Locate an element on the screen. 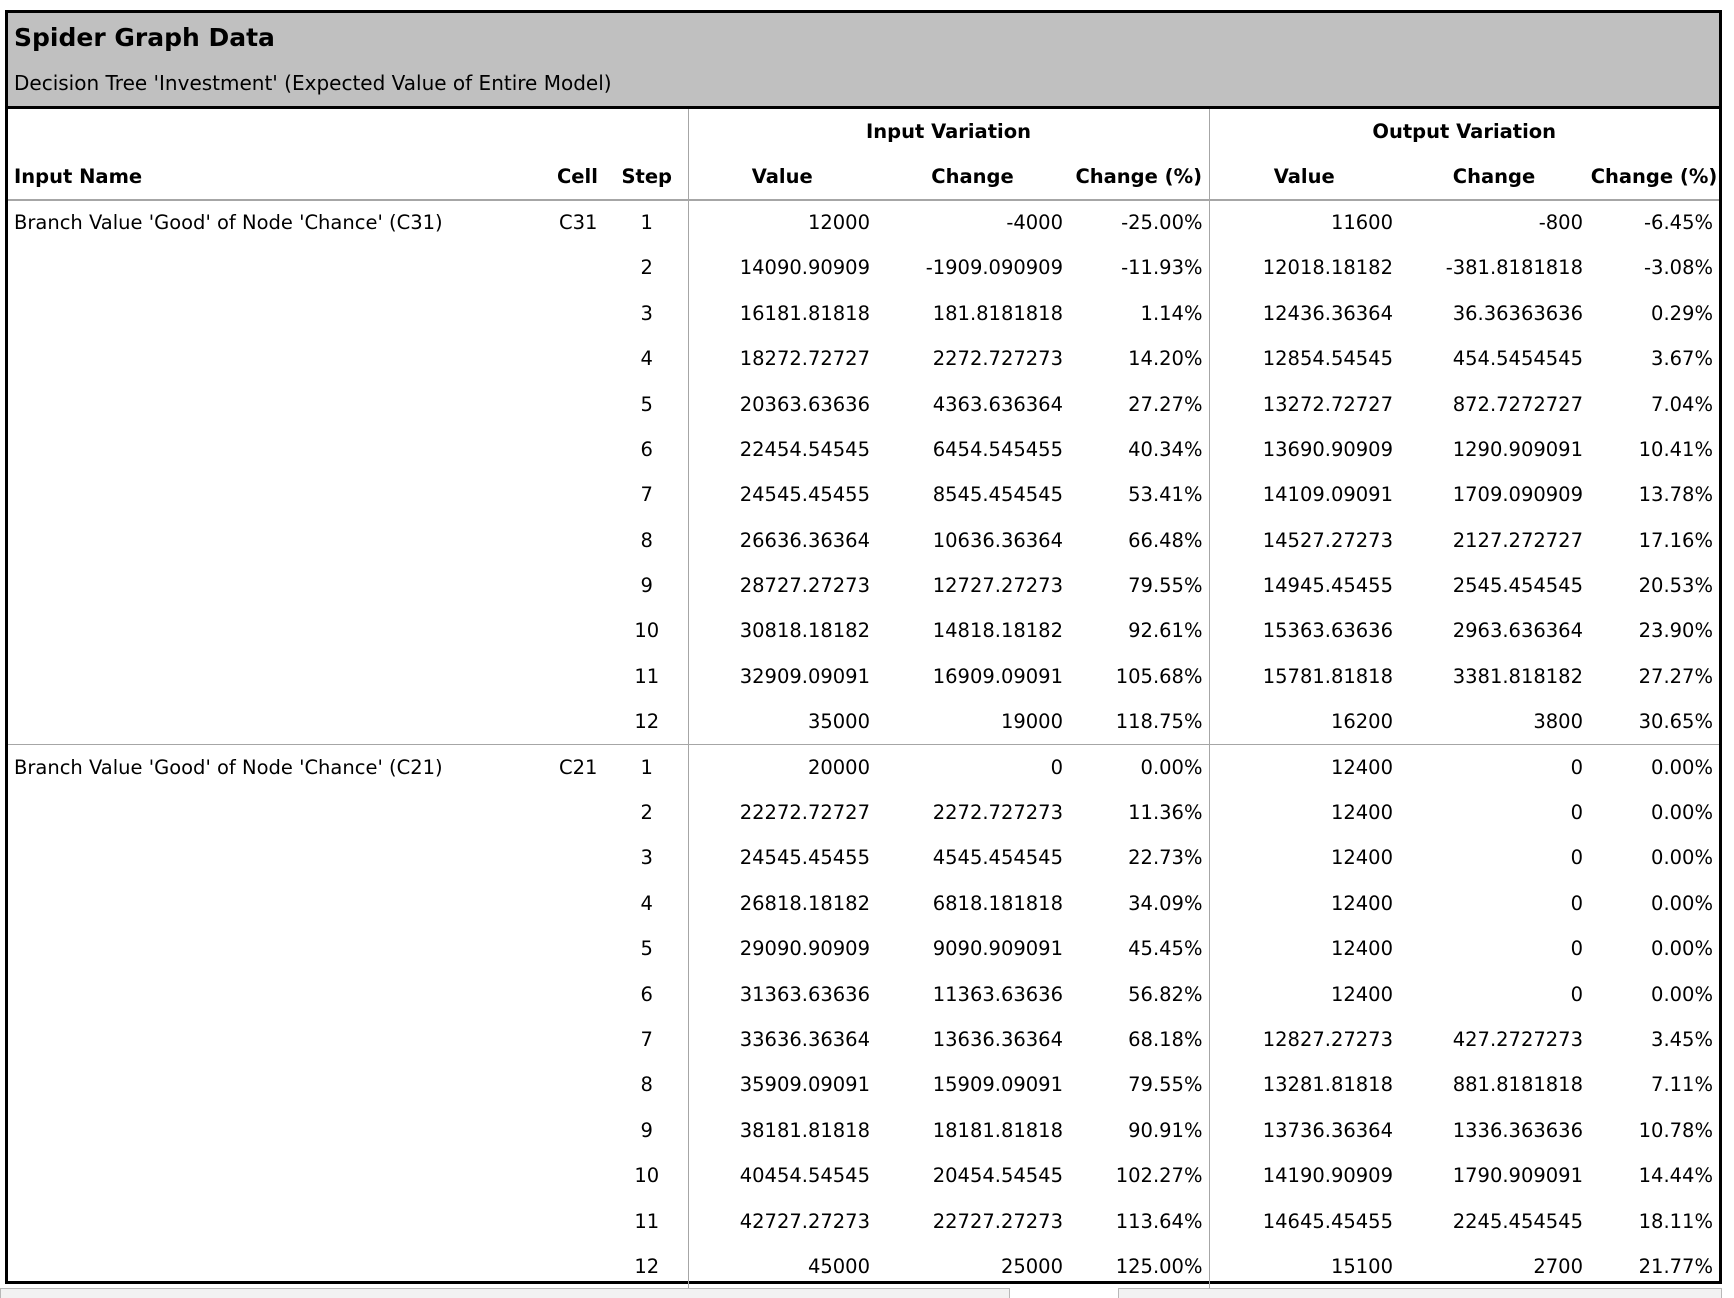  column-header-output-change-pct: Change (%) is located at coordinates (1654, 177).